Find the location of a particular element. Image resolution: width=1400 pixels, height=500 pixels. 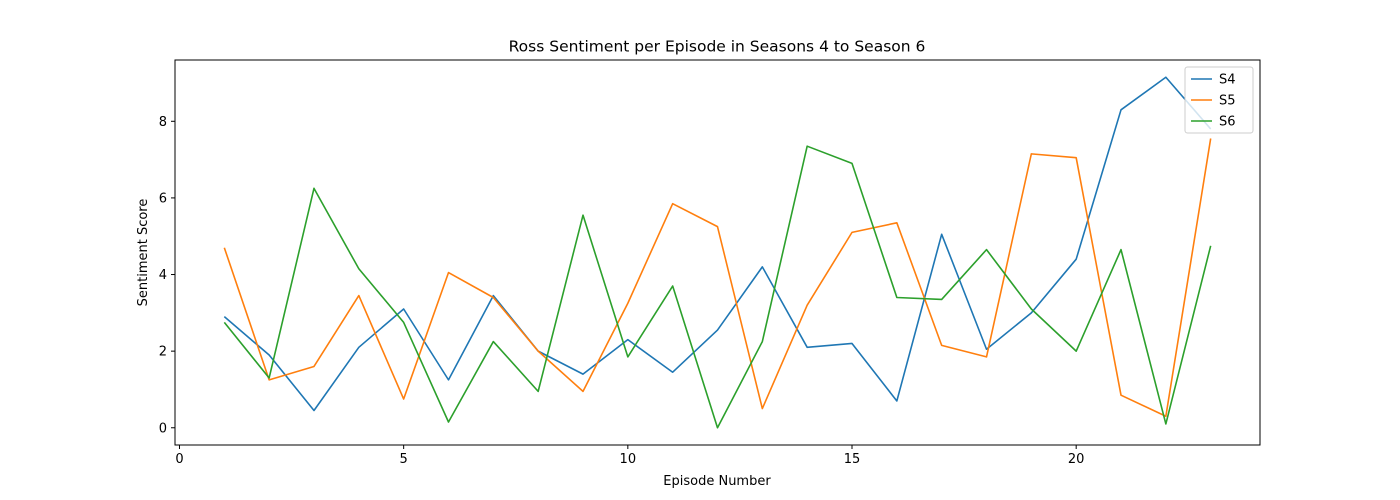

x-tick-label: 20 is located at coordinates (1076, 459).